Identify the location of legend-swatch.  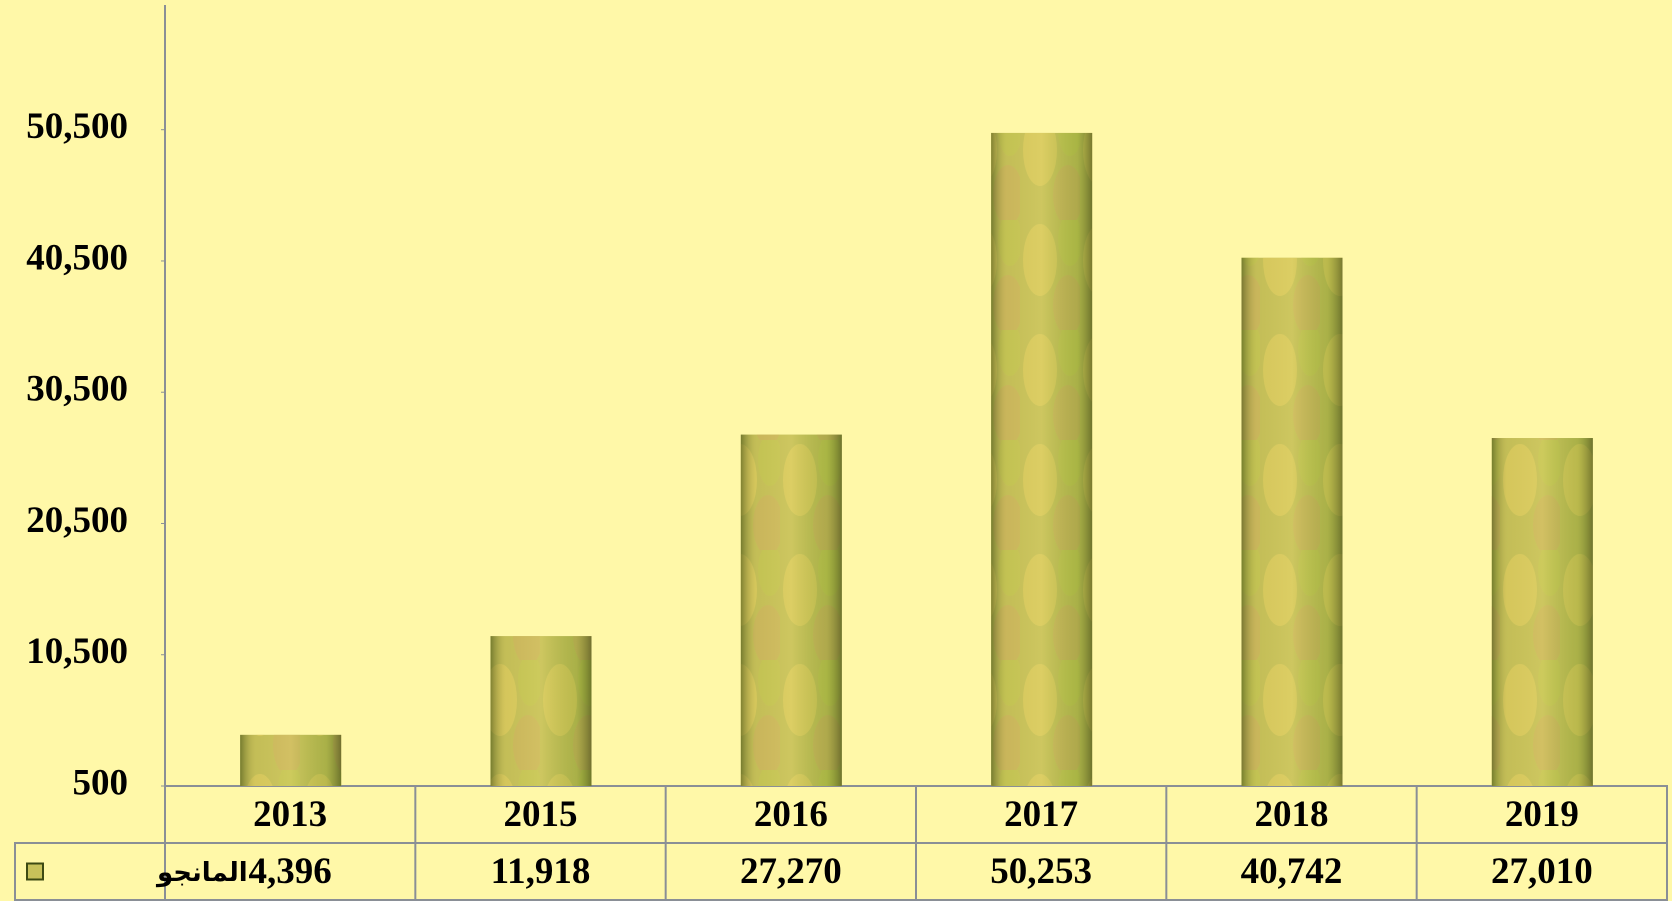
(35, 871).